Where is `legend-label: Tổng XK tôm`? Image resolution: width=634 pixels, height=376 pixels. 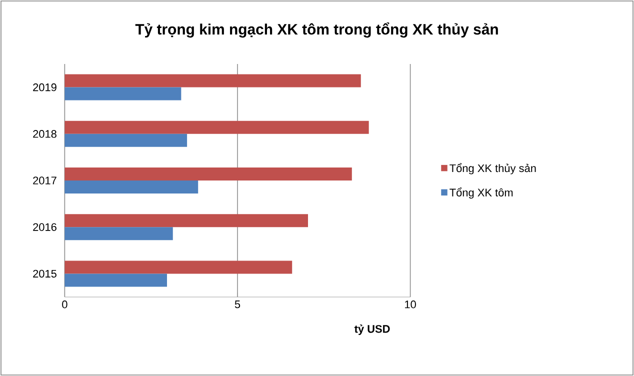
legend-label: Tổng XK tôm is located at coordinates (481, 193).